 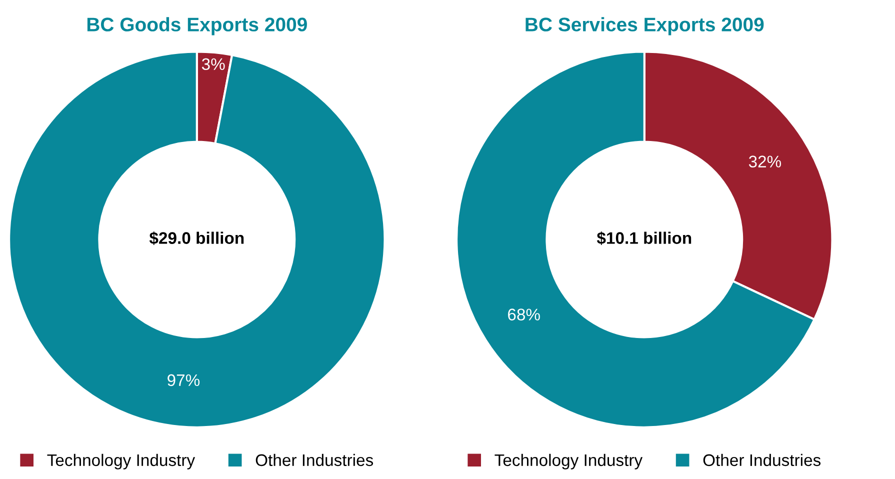 I want to click on data-label: 32%, so click(x=765, y=162).